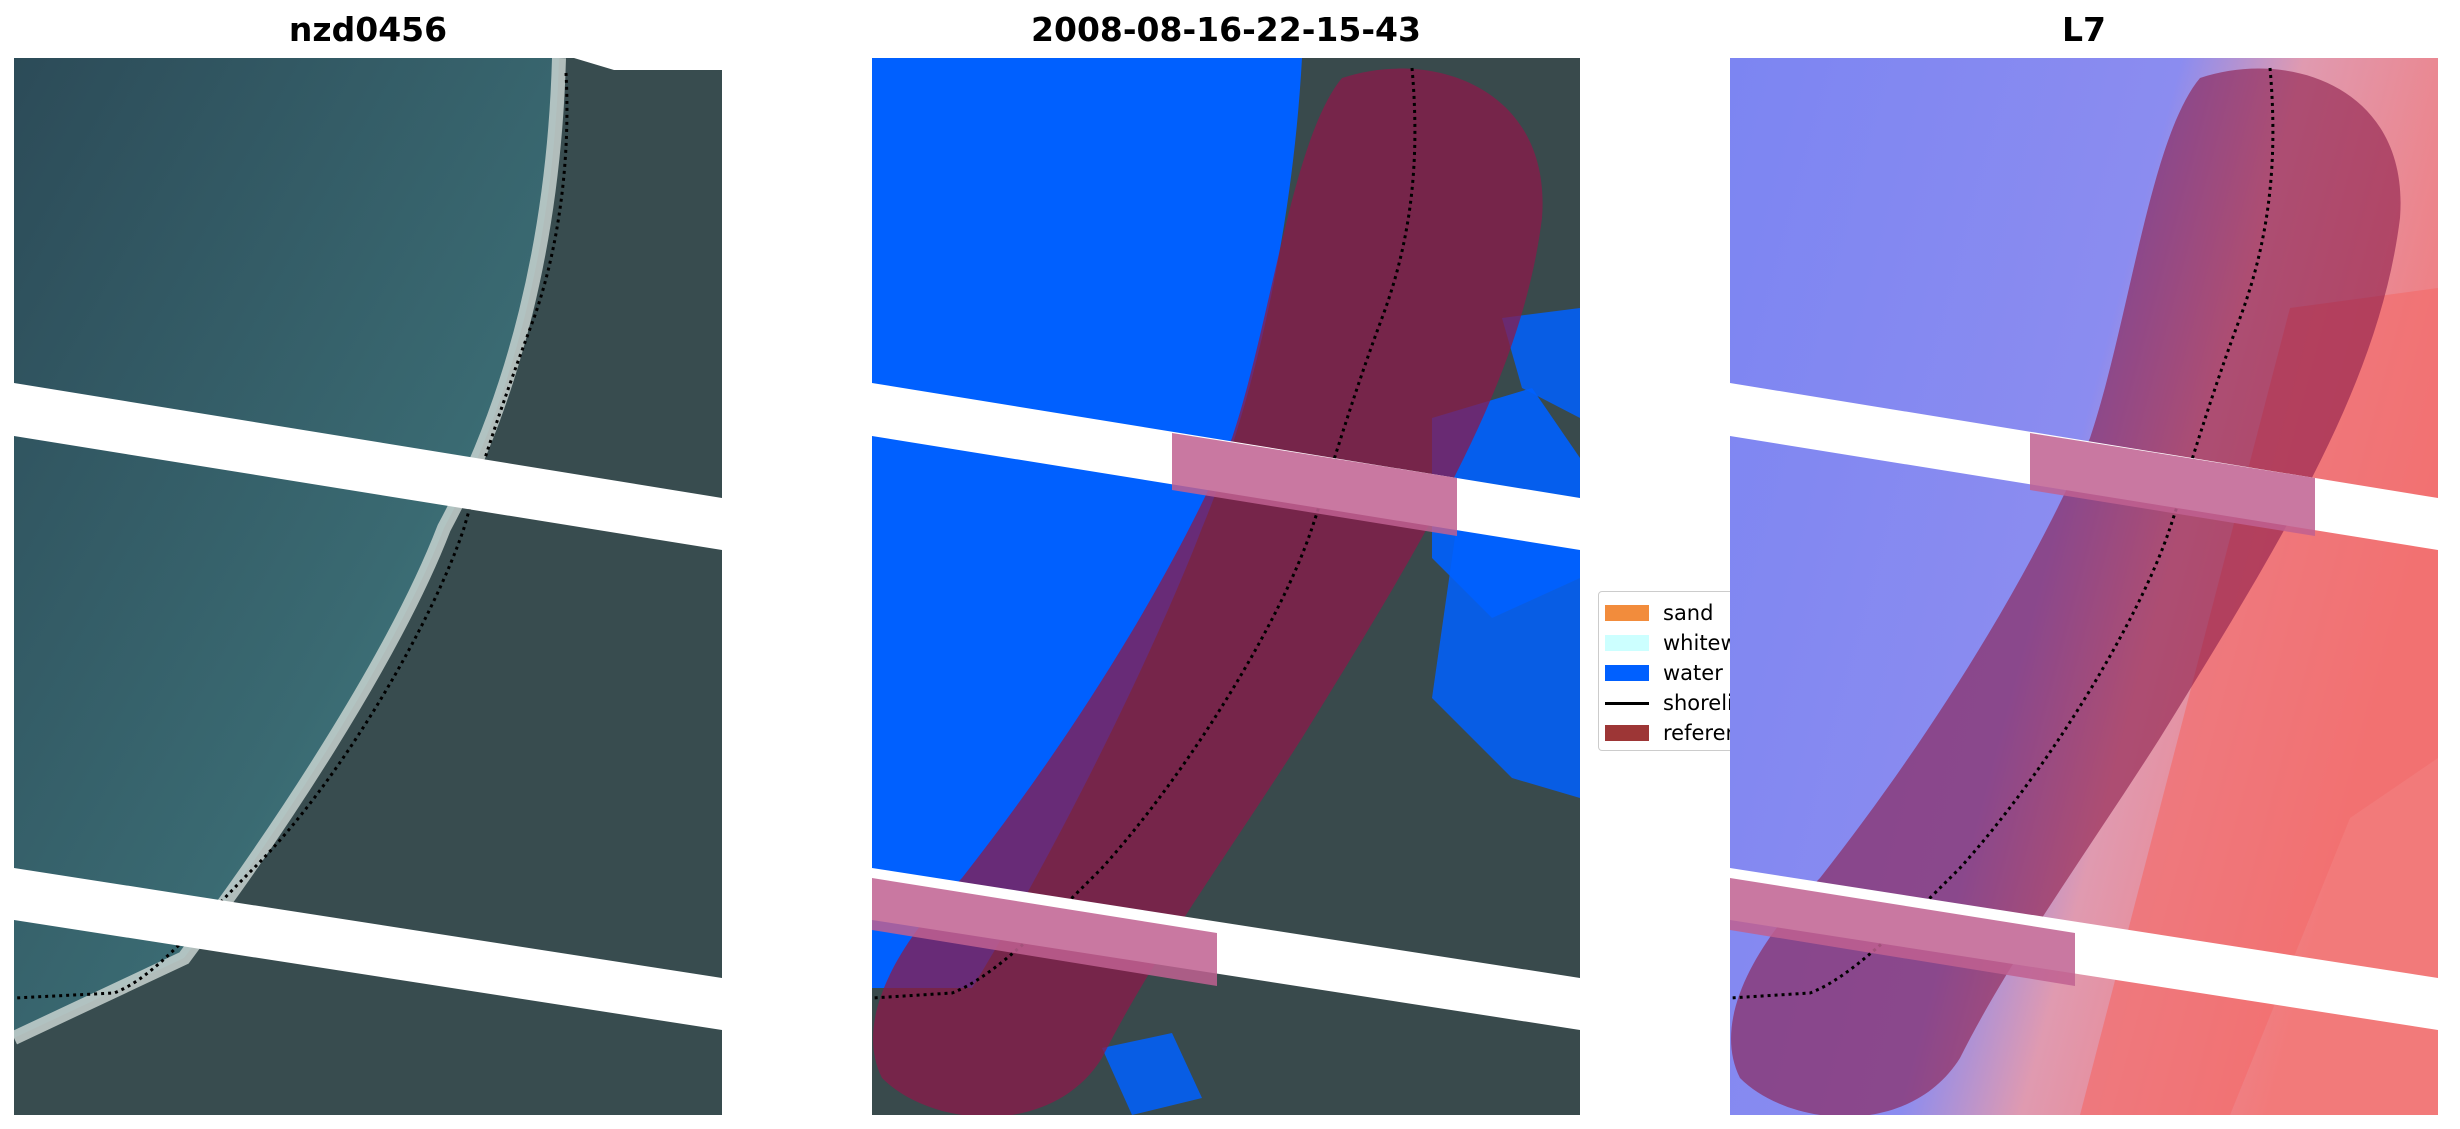 The height and width of the screenshot is (1129, 2460). I want to click on shoreline-line-swatch, so click(1627, 703).